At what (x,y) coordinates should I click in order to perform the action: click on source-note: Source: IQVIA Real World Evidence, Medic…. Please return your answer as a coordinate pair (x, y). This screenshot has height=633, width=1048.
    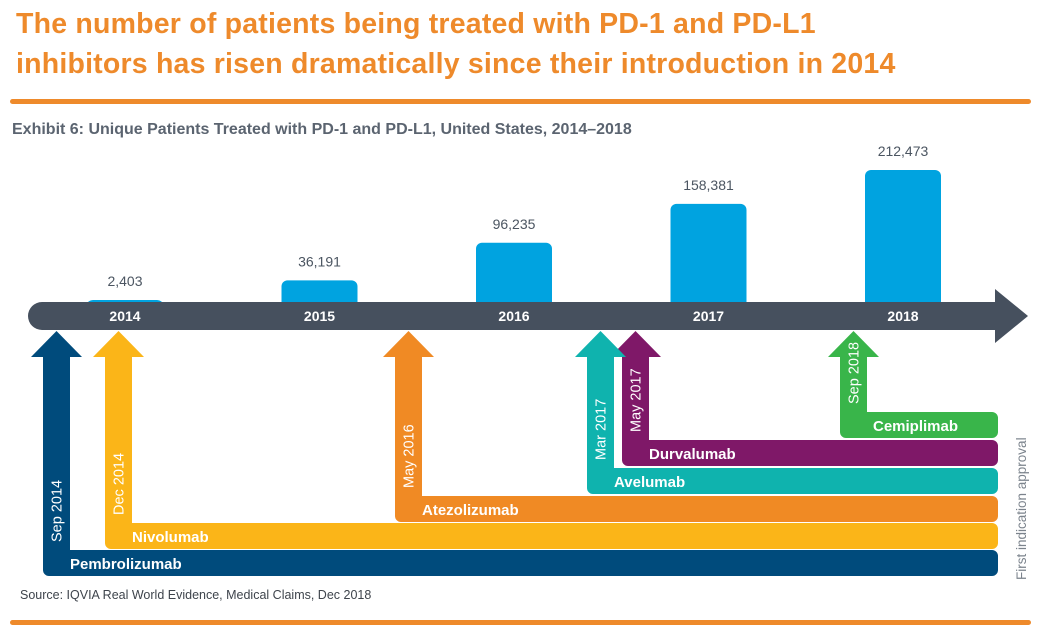
    Looking at the image, I should click on (196, 595).